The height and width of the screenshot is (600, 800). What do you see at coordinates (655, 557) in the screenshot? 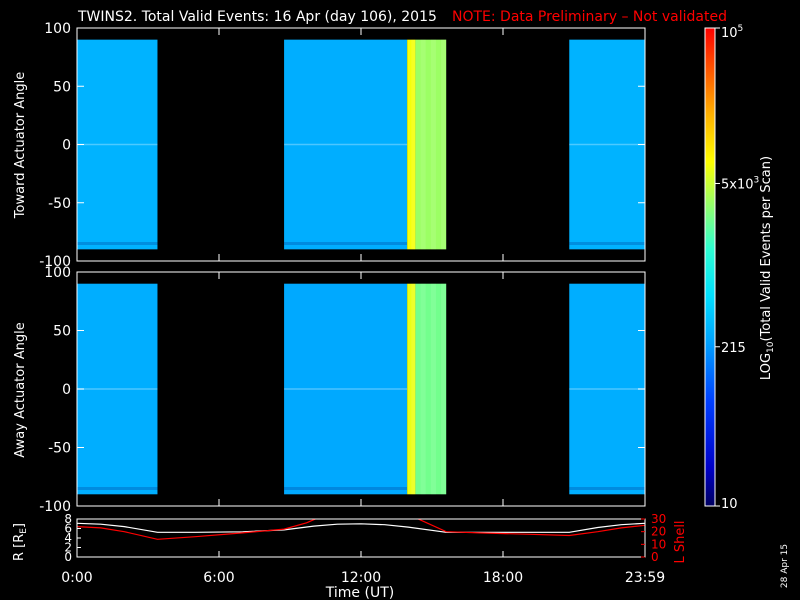
I see `right-y-tick-label: 0` at bounding box center [655, 557].